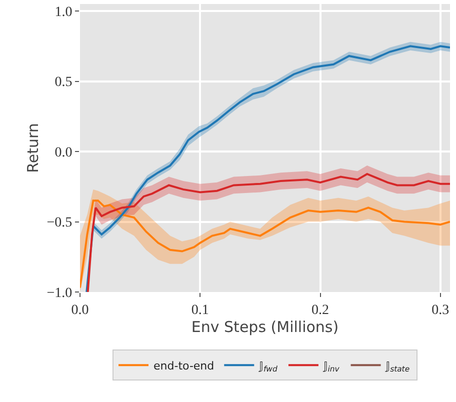  What do you see at coordinates (397, 366) in the screenshot?
I see `legend-label: 𝕁$_{state}$` at bounding box center [397, 366].